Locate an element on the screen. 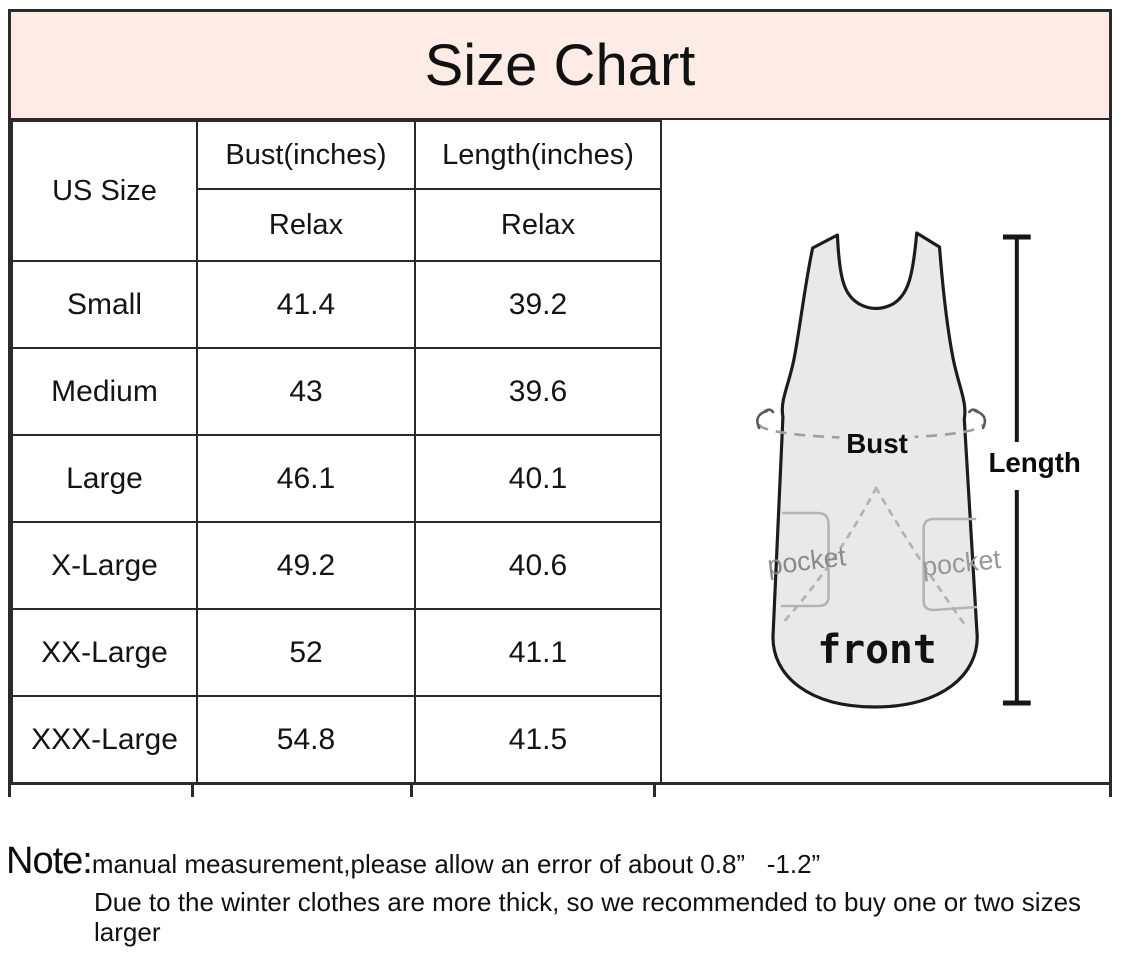  table-row: XX-Large 52 41.1 is located at coordinates (336, 652).